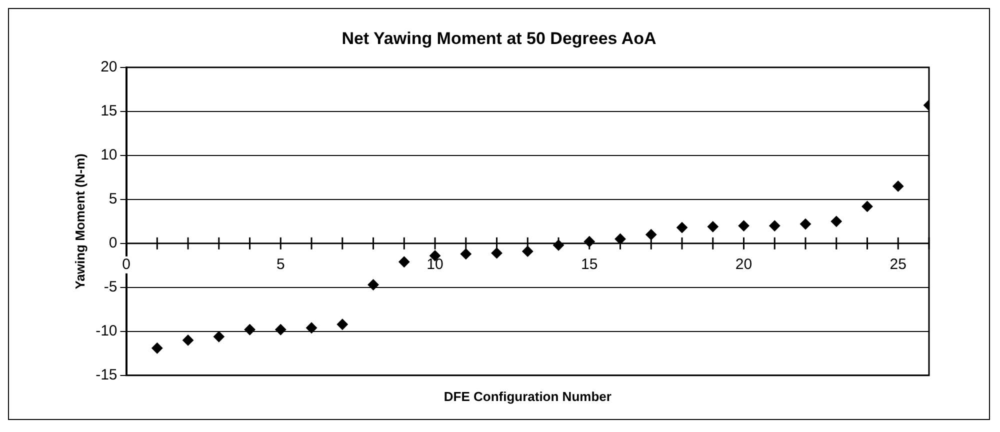  What do you see at coordinates (107, 331) in the screenshot?
I see `y-tick-label: -10` at bounding box center [107, 331].